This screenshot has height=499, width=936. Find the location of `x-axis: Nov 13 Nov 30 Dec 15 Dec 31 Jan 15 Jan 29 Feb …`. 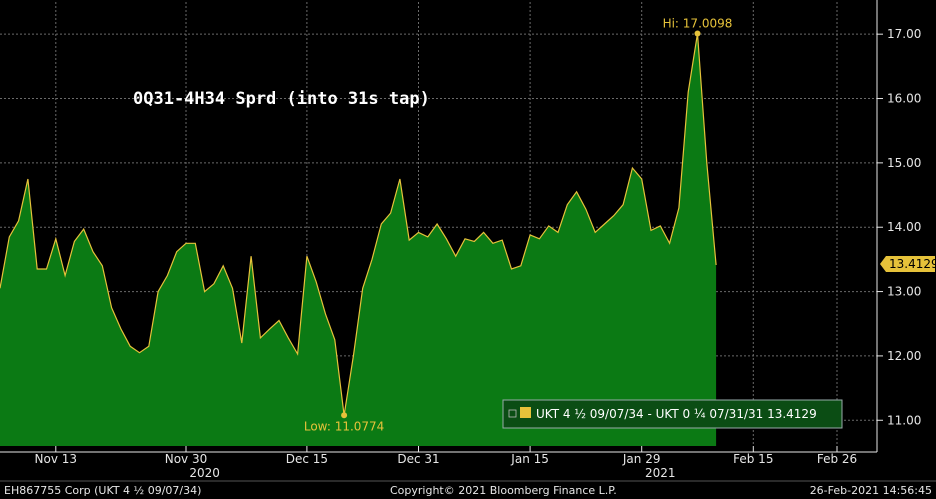

x-axis: Nov 13 Nov 30 Dec 15 Dec 31 Jan 15 Jan 29 Feb … is located at coordinates (438, 463).